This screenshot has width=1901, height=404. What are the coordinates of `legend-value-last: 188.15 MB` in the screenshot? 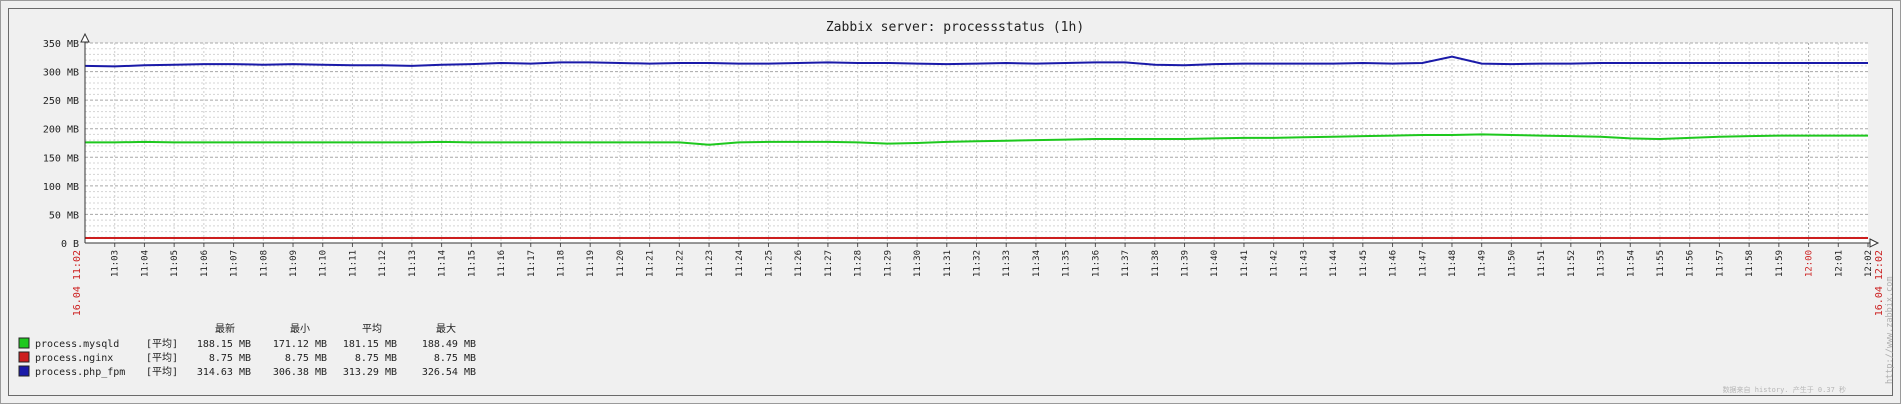 It's located at (224, 344).